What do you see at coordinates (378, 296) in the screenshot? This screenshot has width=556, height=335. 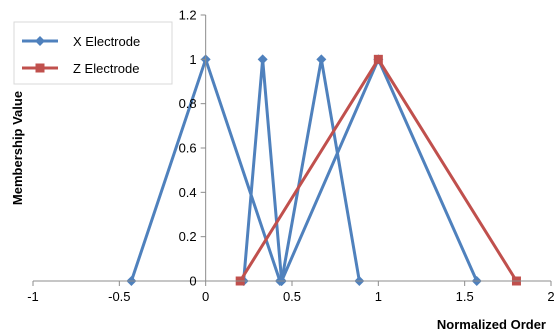 I see `x-tick-label: 1` at bounding box center [378, 296].